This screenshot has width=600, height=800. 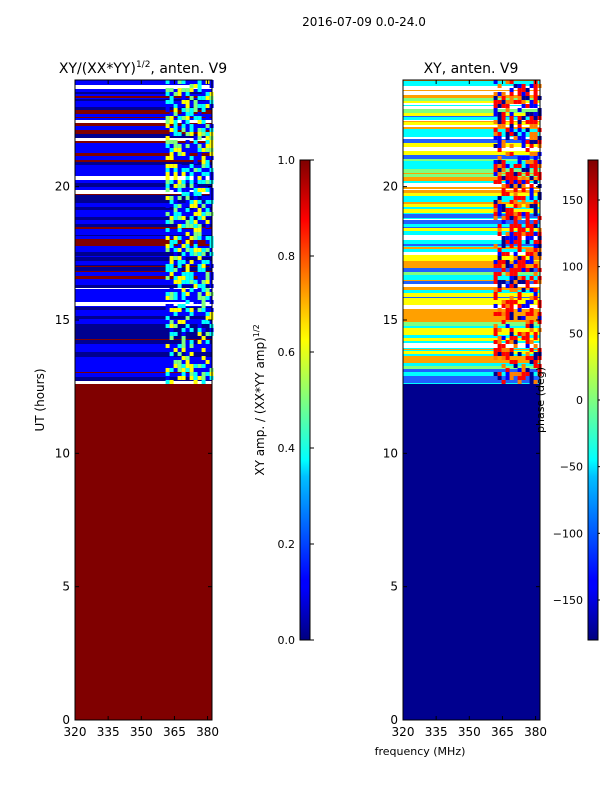 What do you see at coordinates (420, 751) in the screenshot?
I see `shared-xlabel: frequency (MHz)` at bounding box center [420, 751].